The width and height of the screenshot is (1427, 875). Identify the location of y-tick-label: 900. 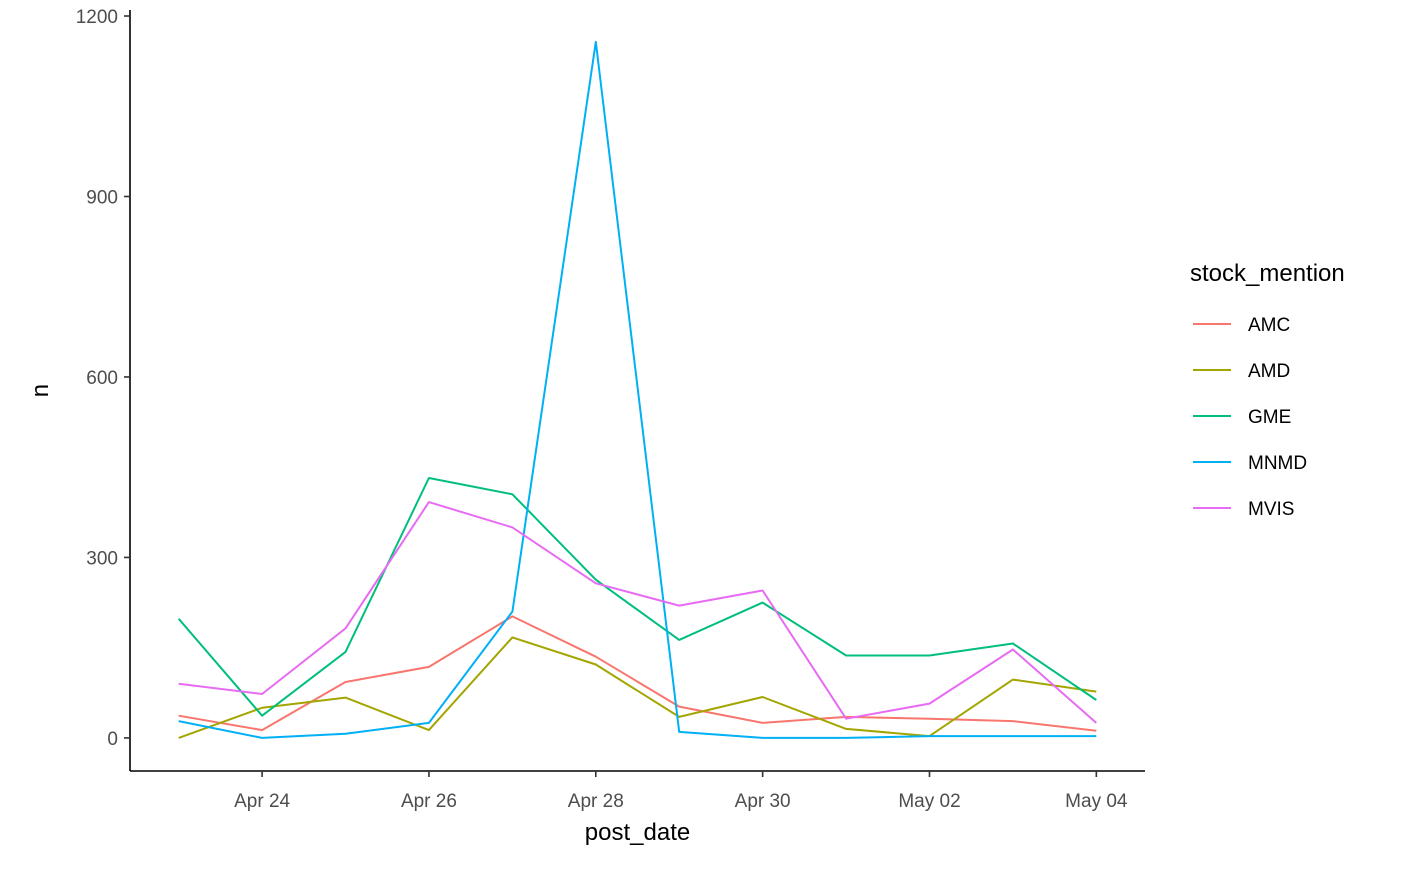
(102, 197).